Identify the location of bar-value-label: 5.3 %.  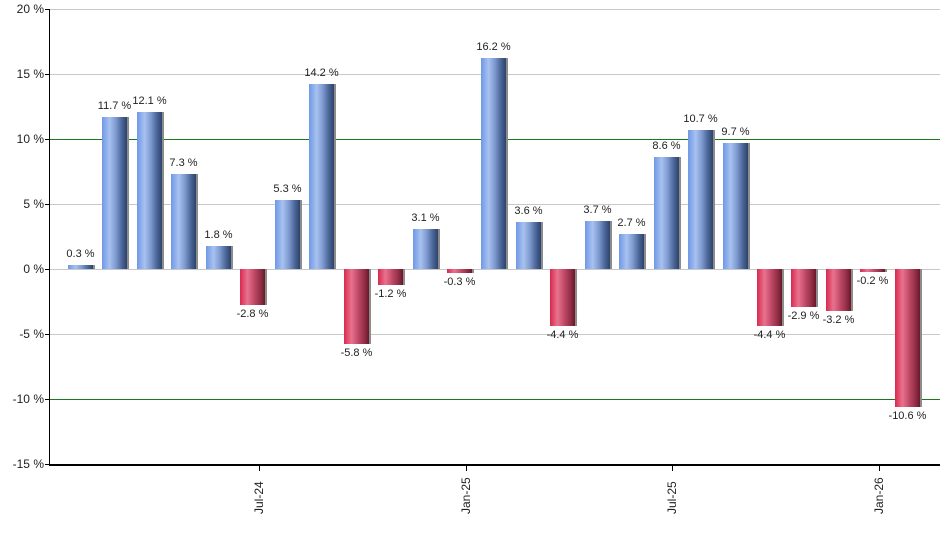
(287, 189).